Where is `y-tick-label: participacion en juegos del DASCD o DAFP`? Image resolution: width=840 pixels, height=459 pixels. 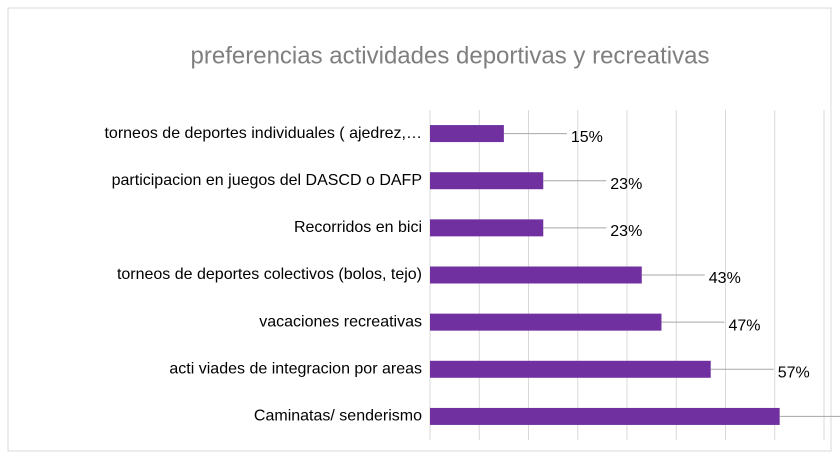 y-tick-label: participacion en juegos del DASCD o DAFP is located at coordinates (267, 180).